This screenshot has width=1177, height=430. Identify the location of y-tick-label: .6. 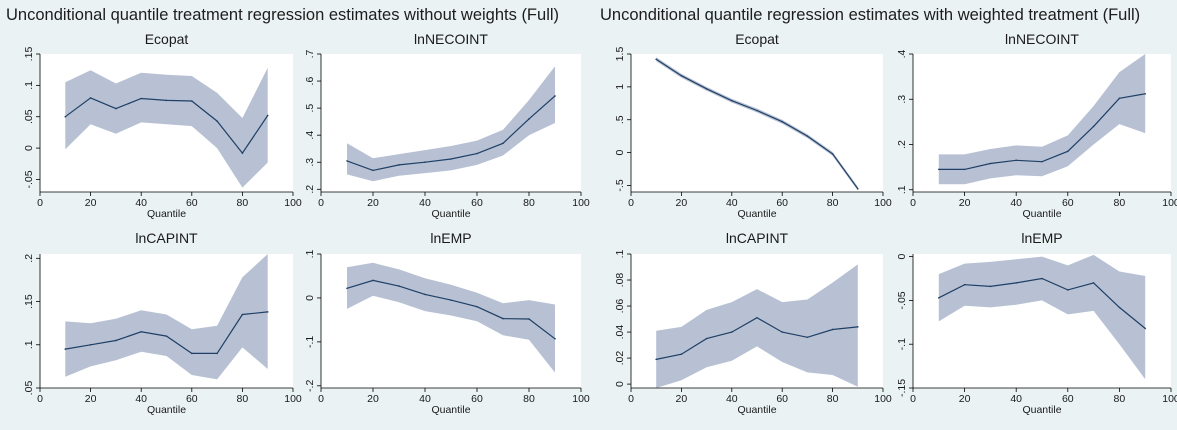
(310, 81).